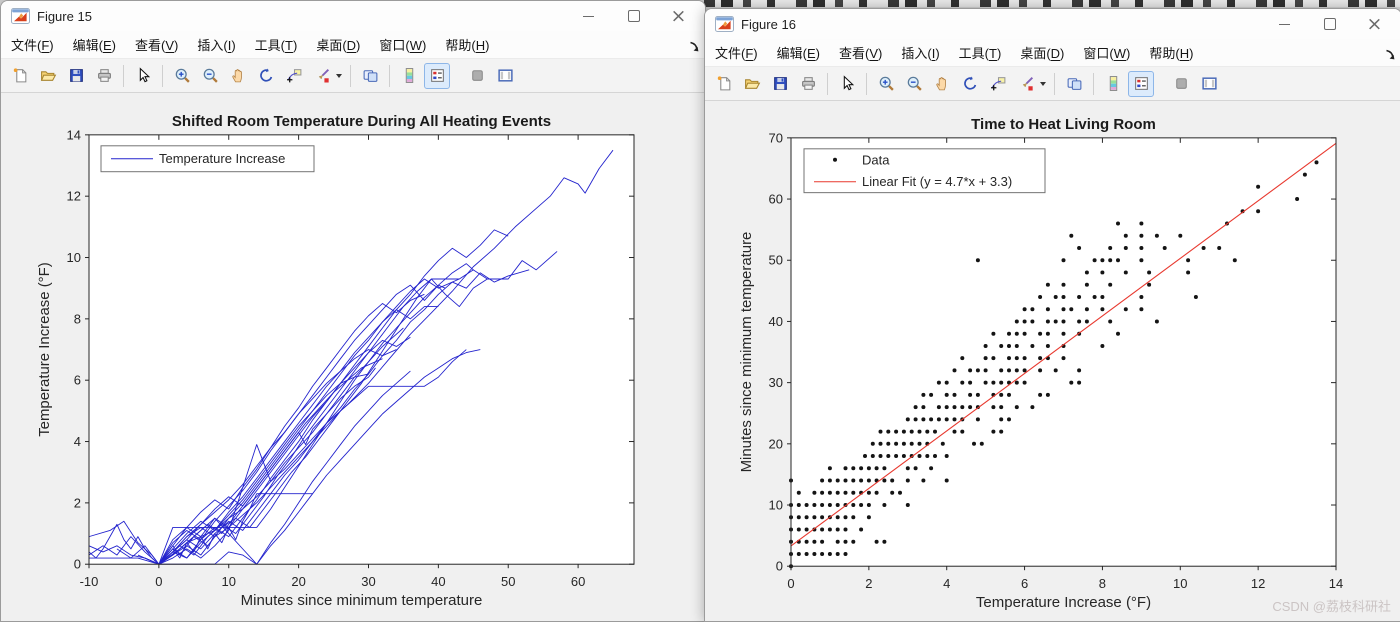 Image resolution: width=1400 pixels, height=622 pixels. I want to click on x-tick-label: 10, so click(229, 581).